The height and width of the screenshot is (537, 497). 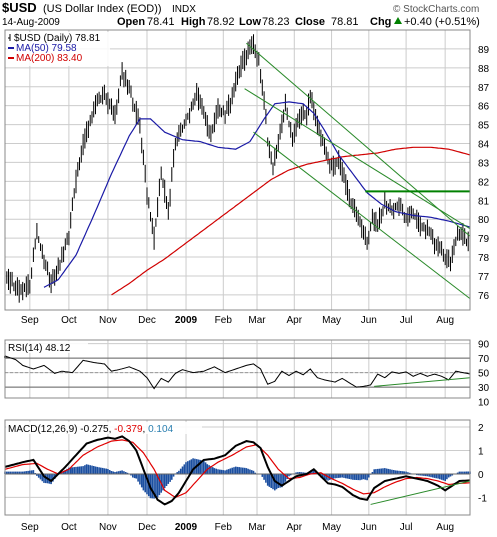 What do you see at coordinates (345, 22) in the screenshot?
I see `close-value: 78.81` at bounding box center [345, 22].